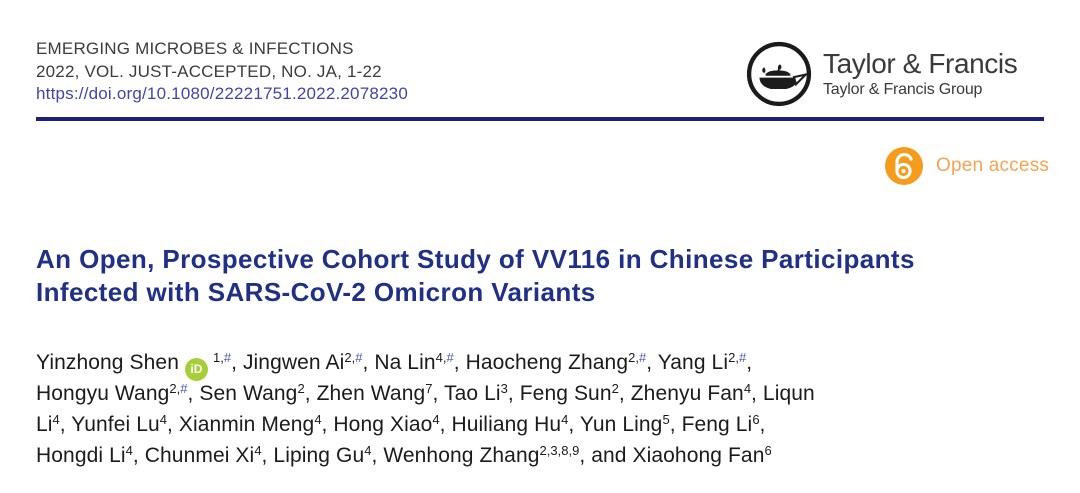 The height and width of the screenshot is (493, 1080). Describe the element at coordinates (371, 393) in the screenshot. I see `author-name: Zhen Wang` at that location.